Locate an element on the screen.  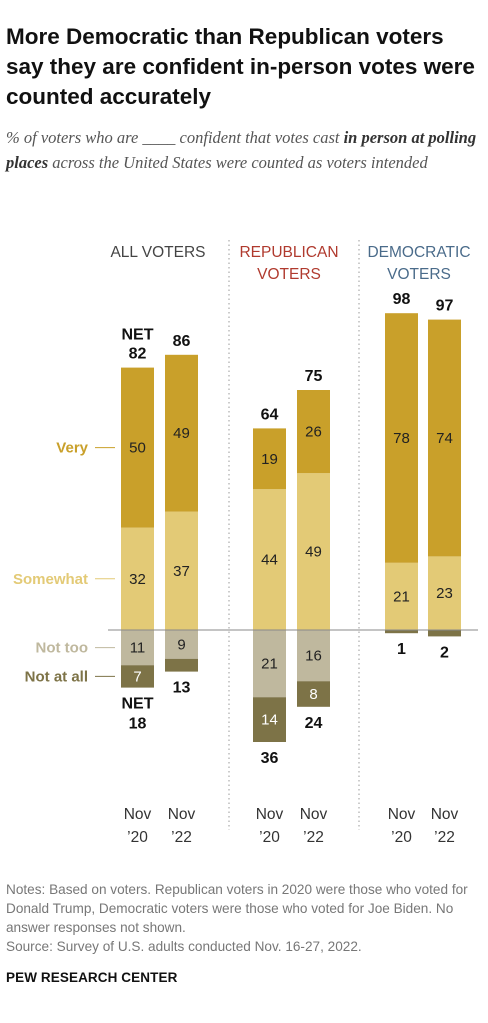
group-header-label: REPUBLICAN is located at coordinates (288, 252).